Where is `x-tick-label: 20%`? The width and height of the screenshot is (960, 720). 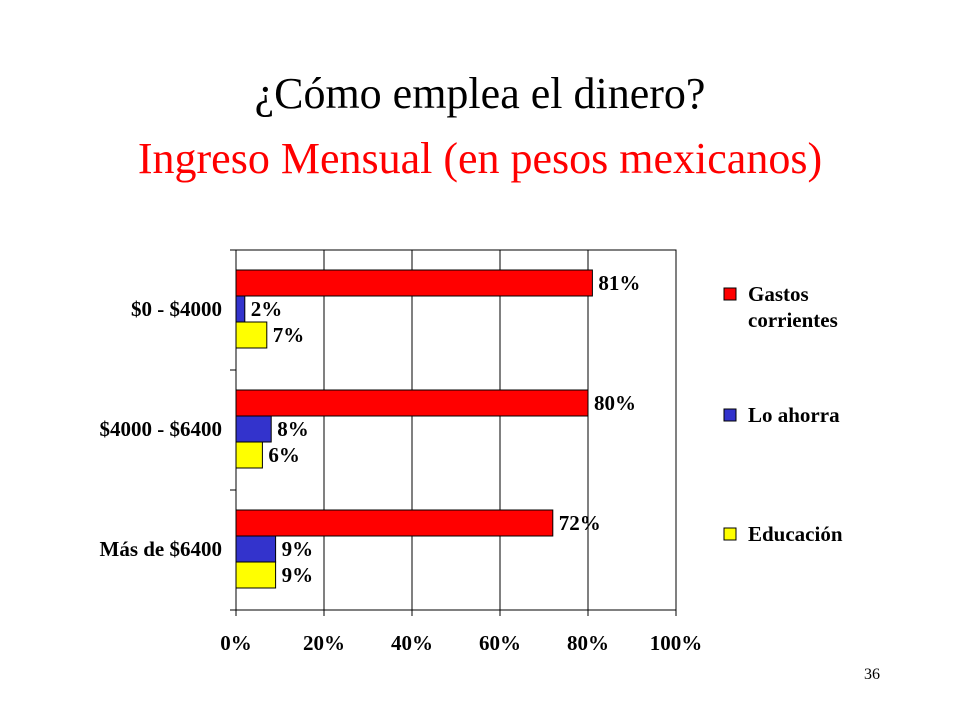 x-tick-label: 20% is located at coordinates (324, 643).